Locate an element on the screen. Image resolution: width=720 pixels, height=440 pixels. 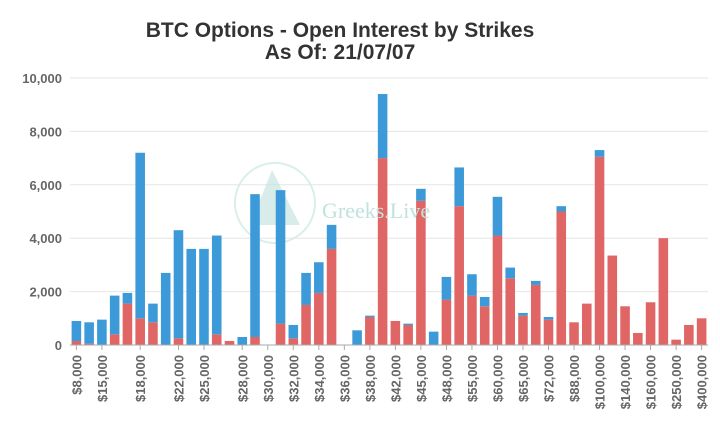
watermark-label: Greeks.Live is located at coordinates (376, 210).